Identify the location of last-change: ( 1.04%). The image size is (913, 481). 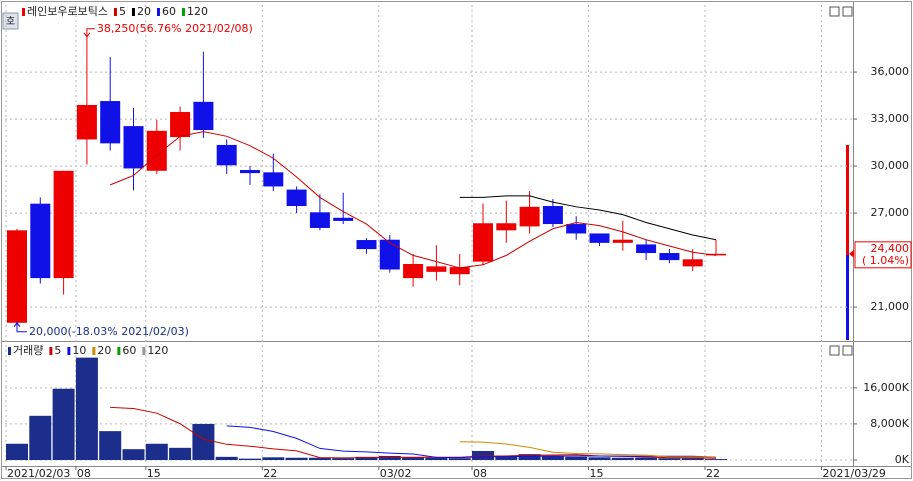
(885, 260).